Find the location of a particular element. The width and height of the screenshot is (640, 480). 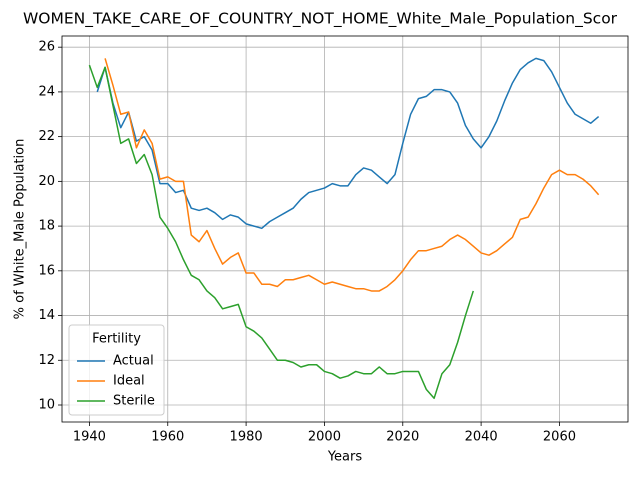

x-tick-label: 2020 is located at coordinates (402, 437).